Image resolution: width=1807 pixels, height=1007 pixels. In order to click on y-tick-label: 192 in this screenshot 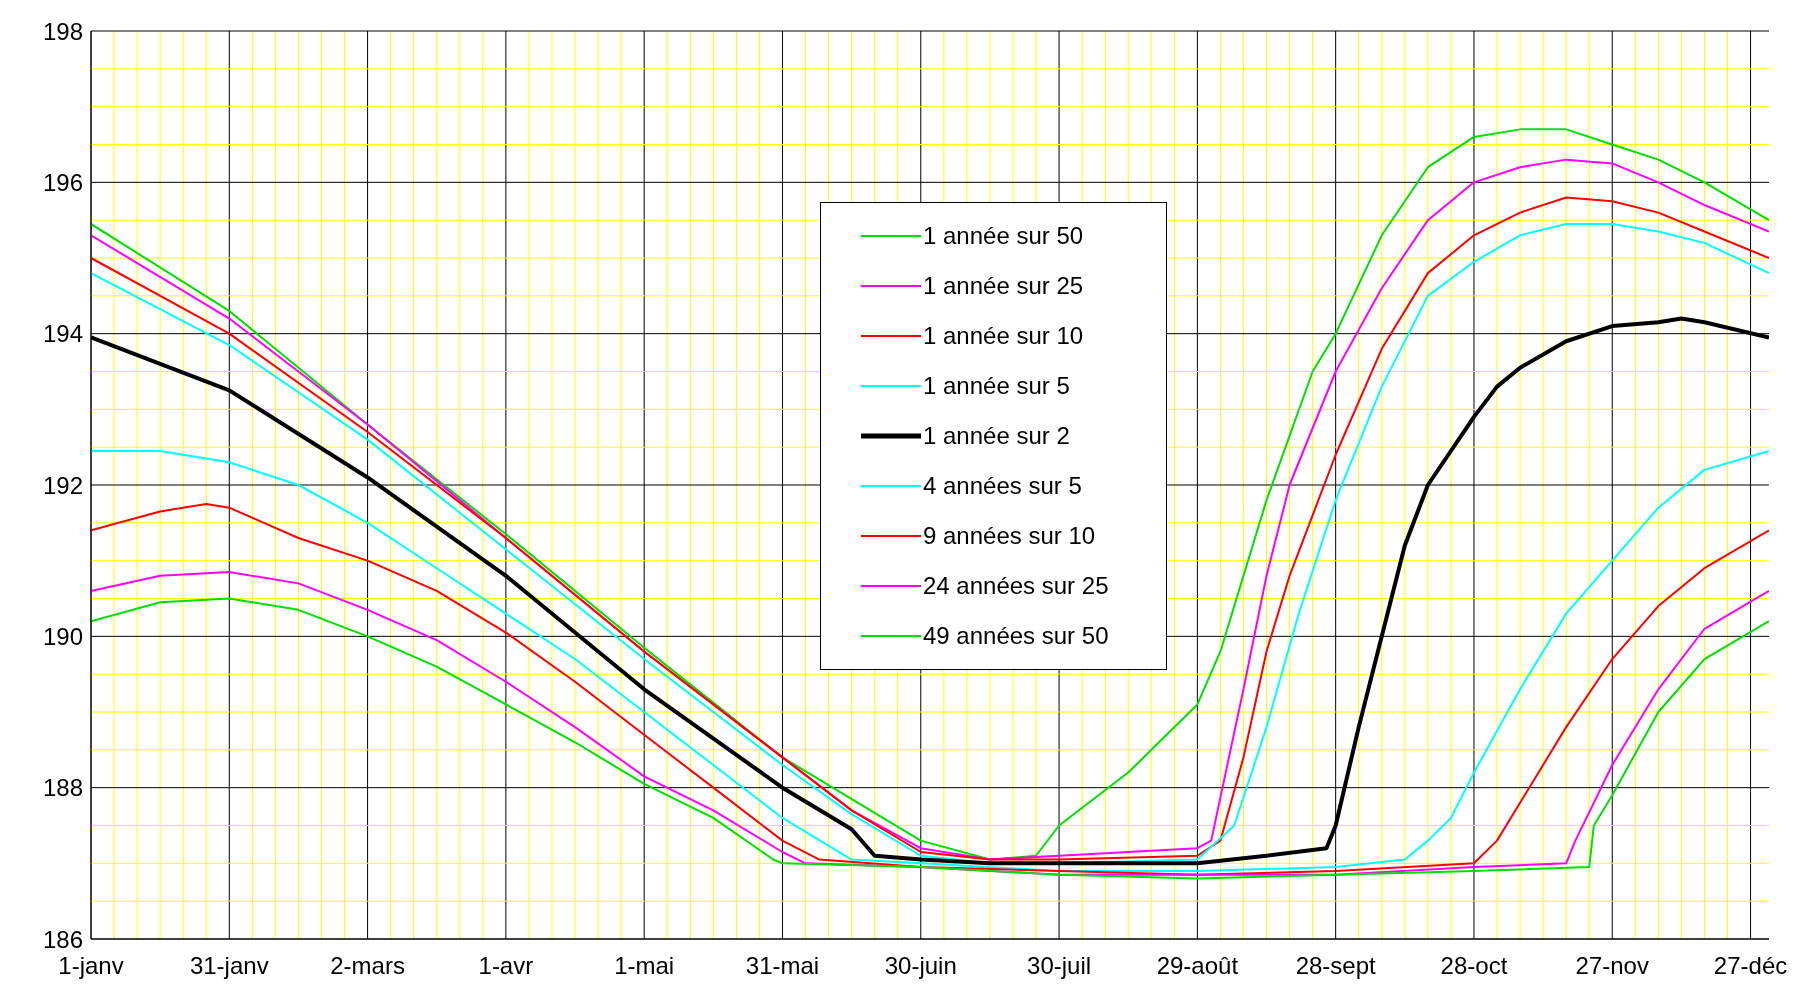, I will do `click(62, 485)`.